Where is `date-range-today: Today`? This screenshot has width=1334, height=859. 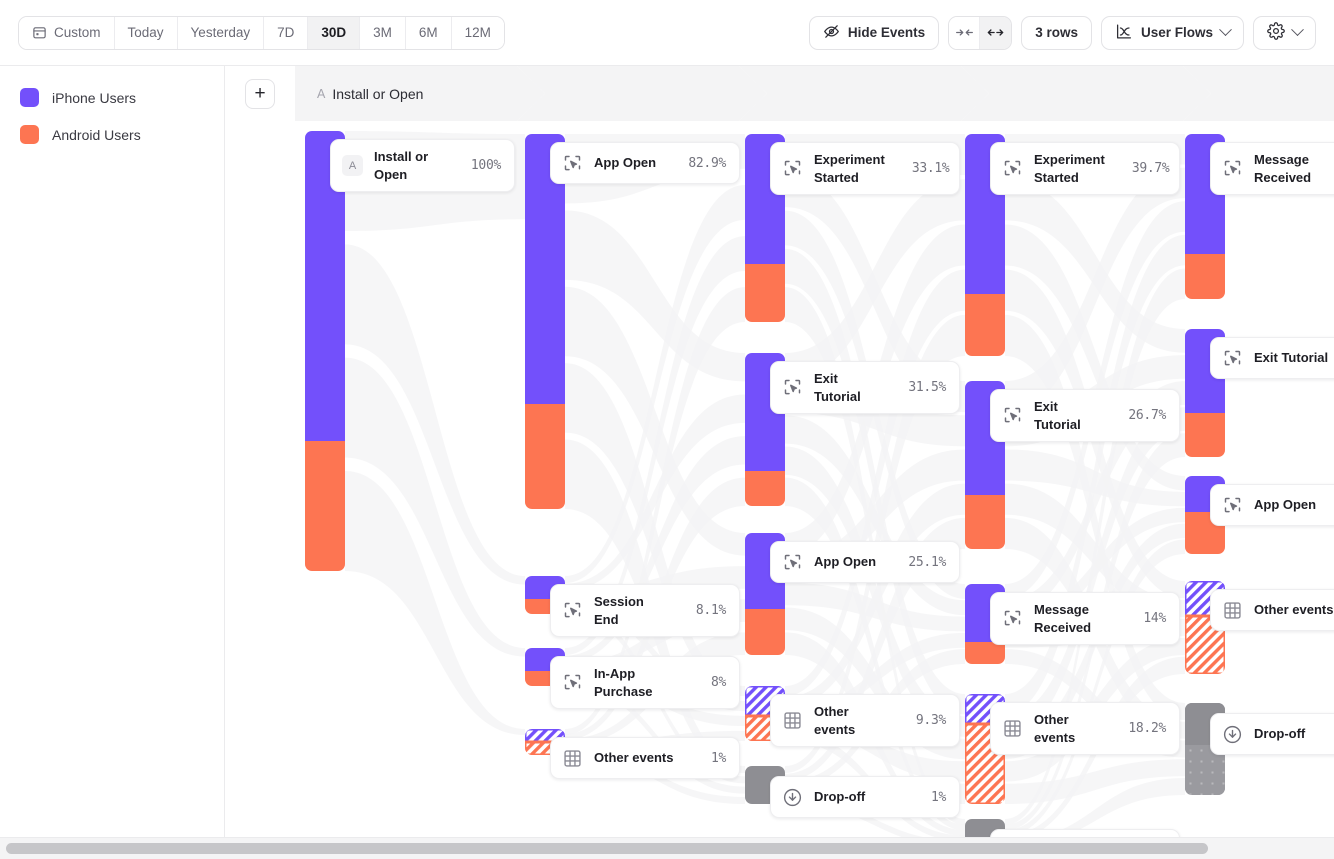 date-range-today: Today is located at coordinates (146, 32).